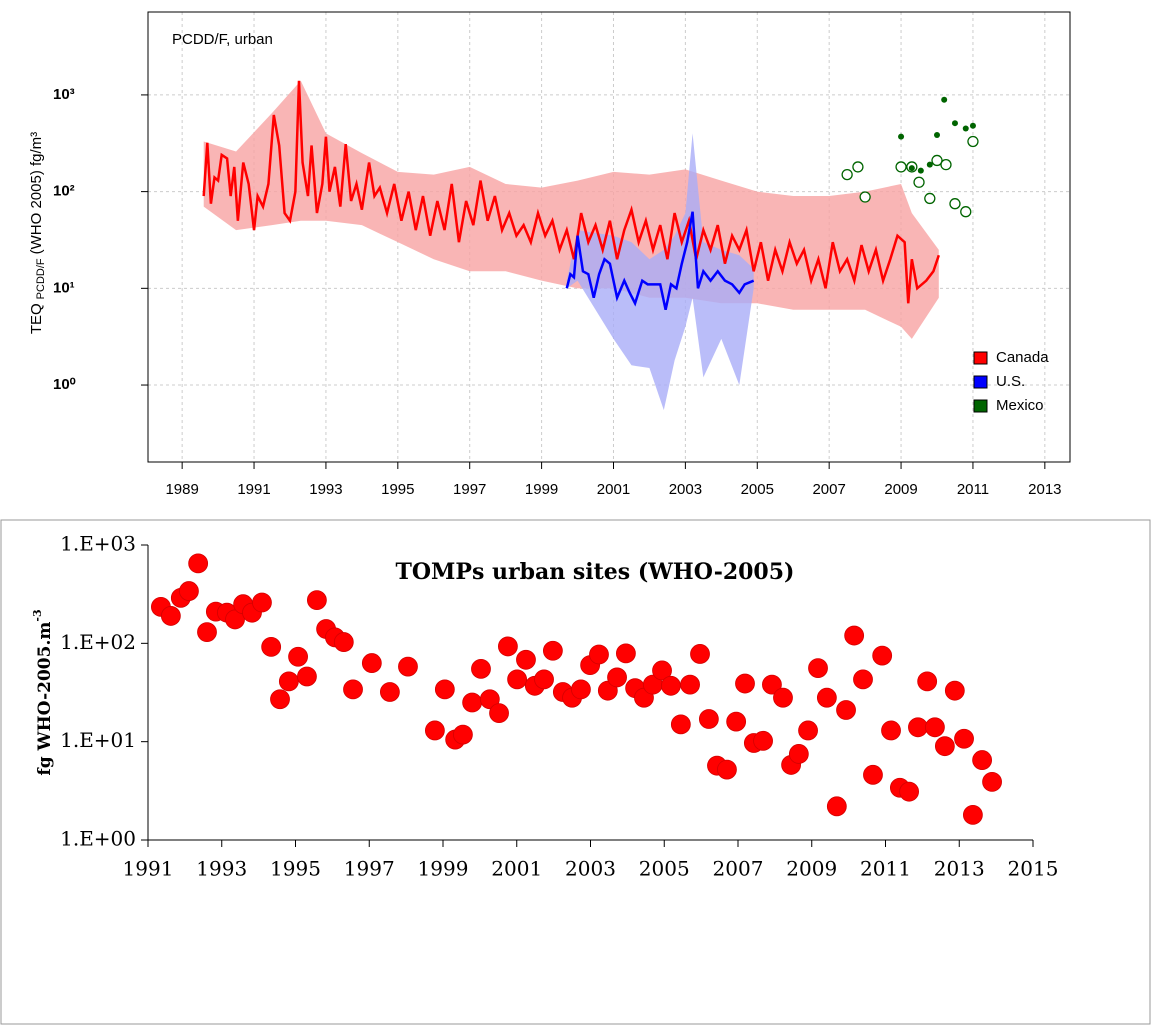  I want to click on x-tick-label: 1993, so click(221, 869).